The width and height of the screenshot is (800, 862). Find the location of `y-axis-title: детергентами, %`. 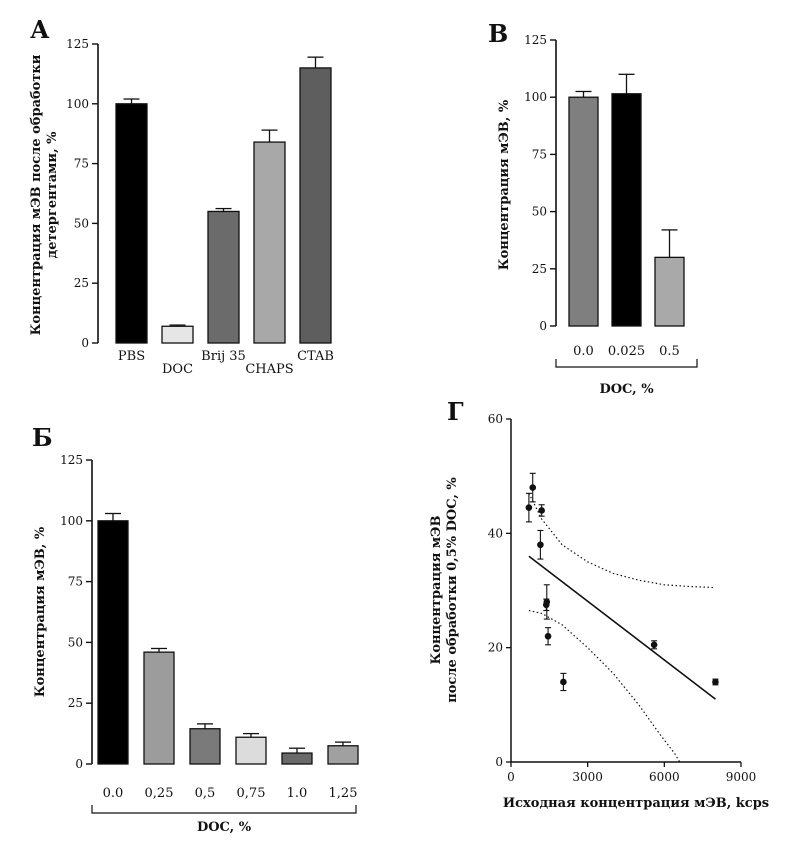

y-axis-title: детергентами, % is located at coordinates (52, 195).